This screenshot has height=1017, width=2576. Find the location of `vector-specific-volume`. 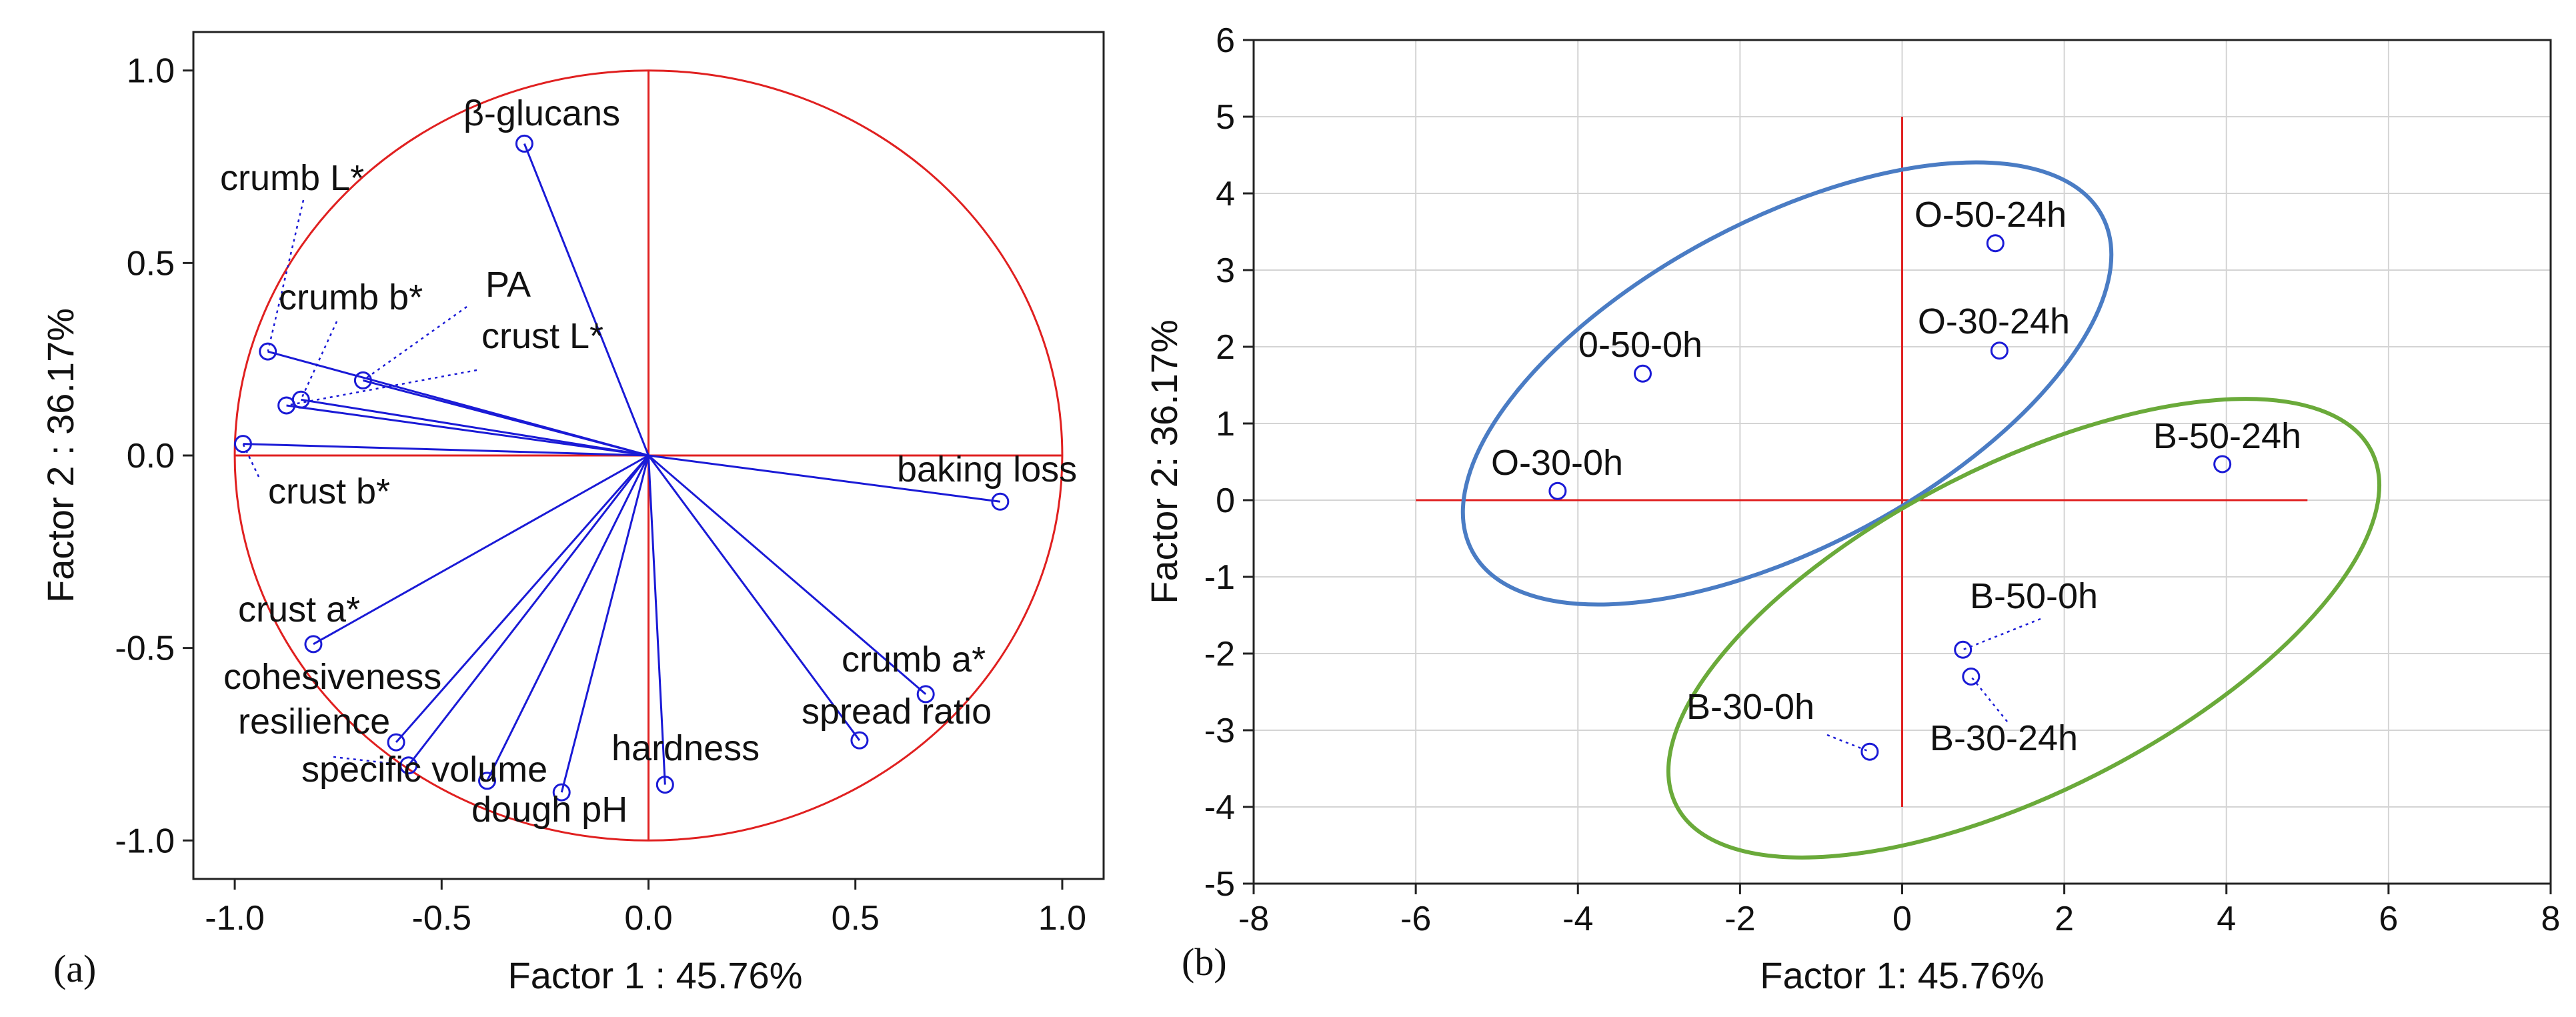

vector-specific-volume is located at coordinates (568, 618).